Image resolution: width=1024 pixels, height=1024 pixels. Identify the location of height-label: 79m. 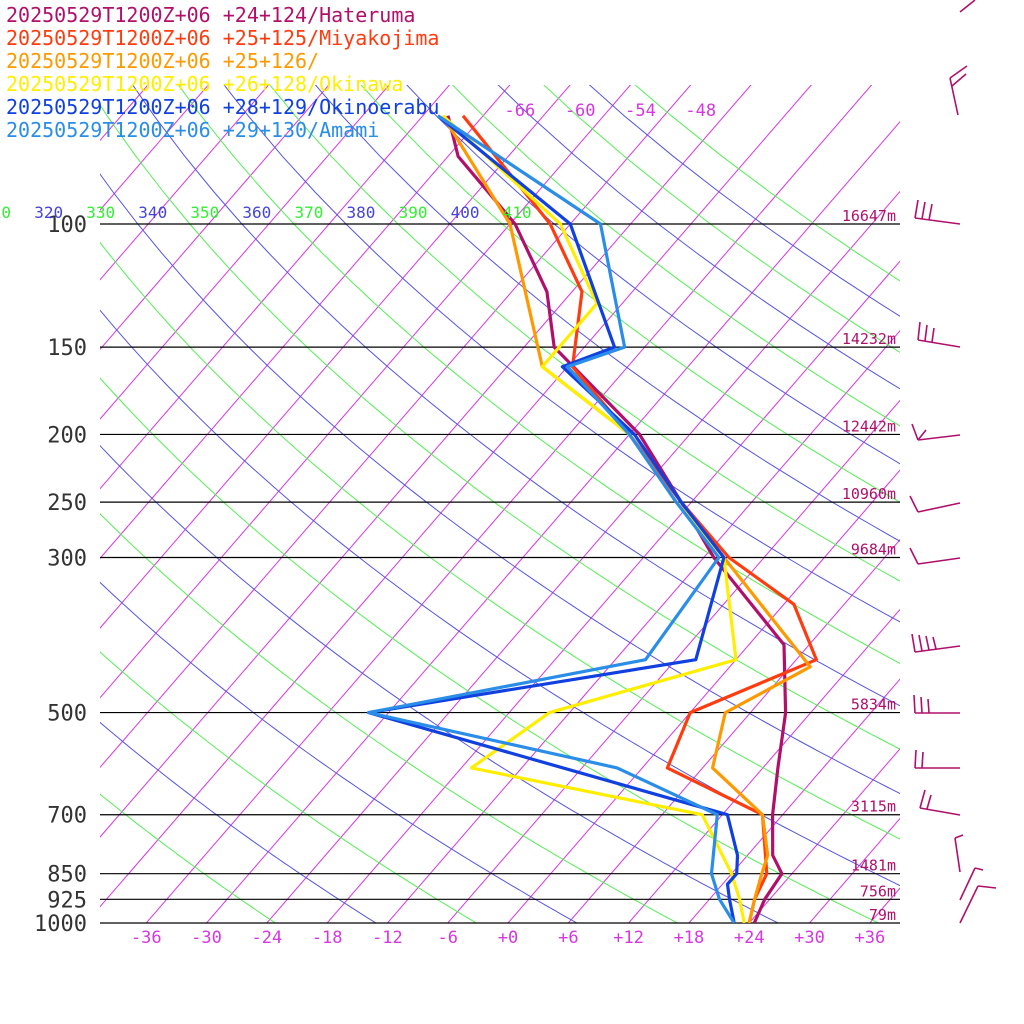
(882, 915).